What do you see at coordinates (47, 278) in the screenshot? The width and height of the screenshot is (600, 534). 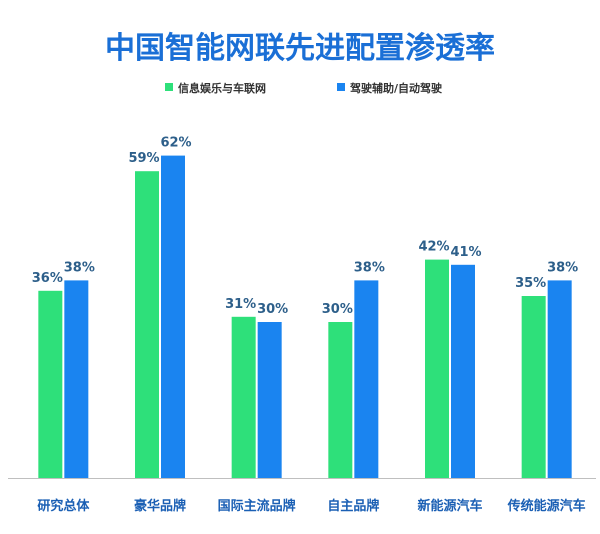 I see `data-label: 36%` at bounding box center [47, 278].